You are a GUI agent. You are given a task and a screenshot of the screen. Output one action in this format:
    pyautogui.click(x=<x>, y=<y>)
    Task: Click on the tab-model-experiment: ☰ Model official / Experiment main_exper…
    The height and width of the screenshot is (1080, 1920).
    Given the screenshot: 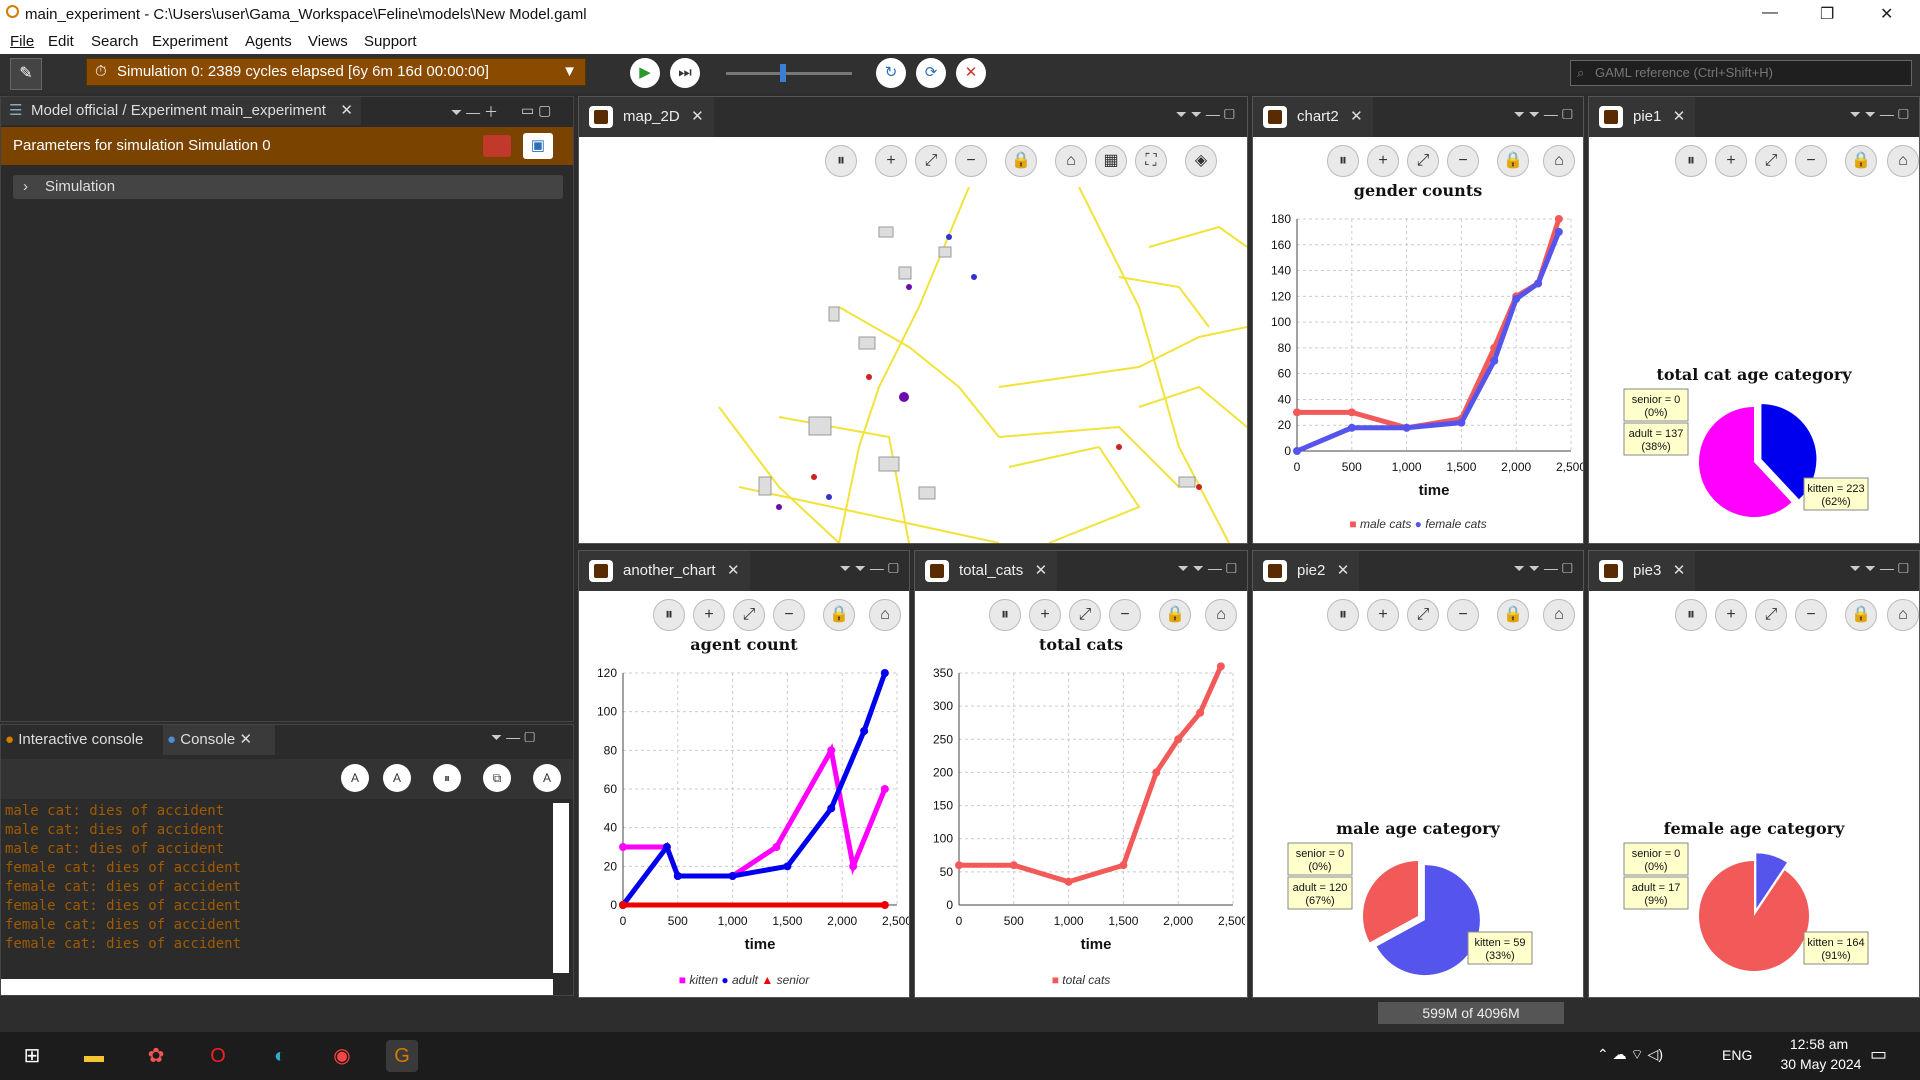 What is the action you would take?
    pyautogui.click(x=181, y=111)
    